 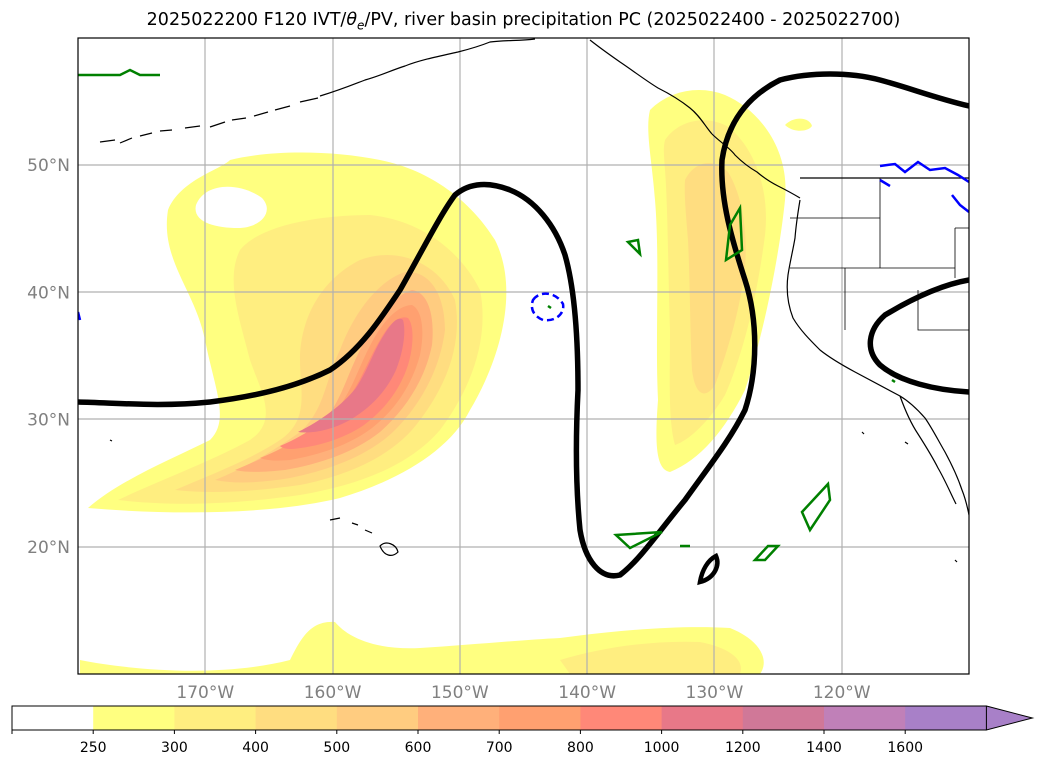 I want to click on lon-tick-label: 130°W, so click(x=715, y=693).